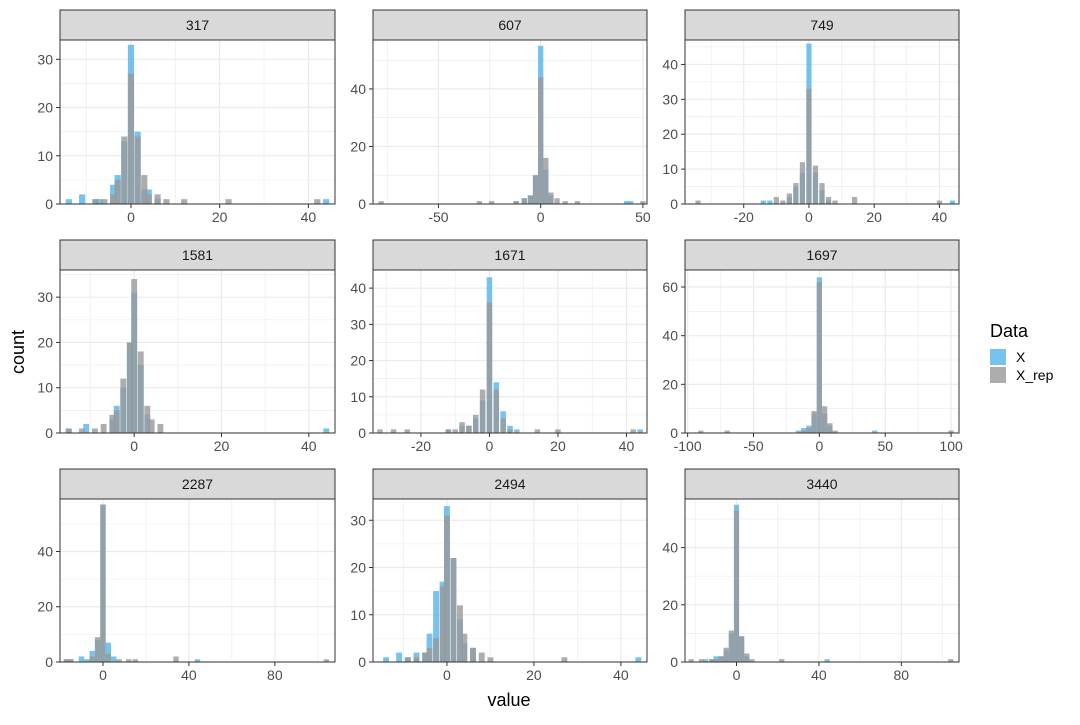 Image resolution: width=1080 pixels, height=725 pixels. What do you see at coordinates (438, 217) in the screenshot?
I see `x-tick-label: -50` at bounding box center [438, 217].